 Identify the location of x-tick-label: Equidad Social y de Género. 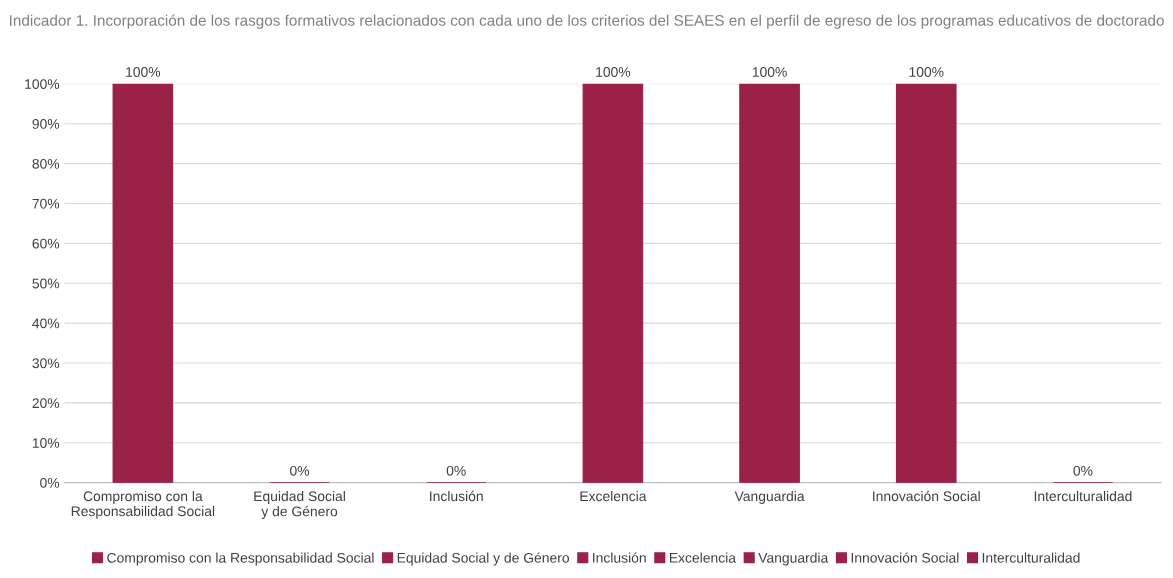
(299, 505).